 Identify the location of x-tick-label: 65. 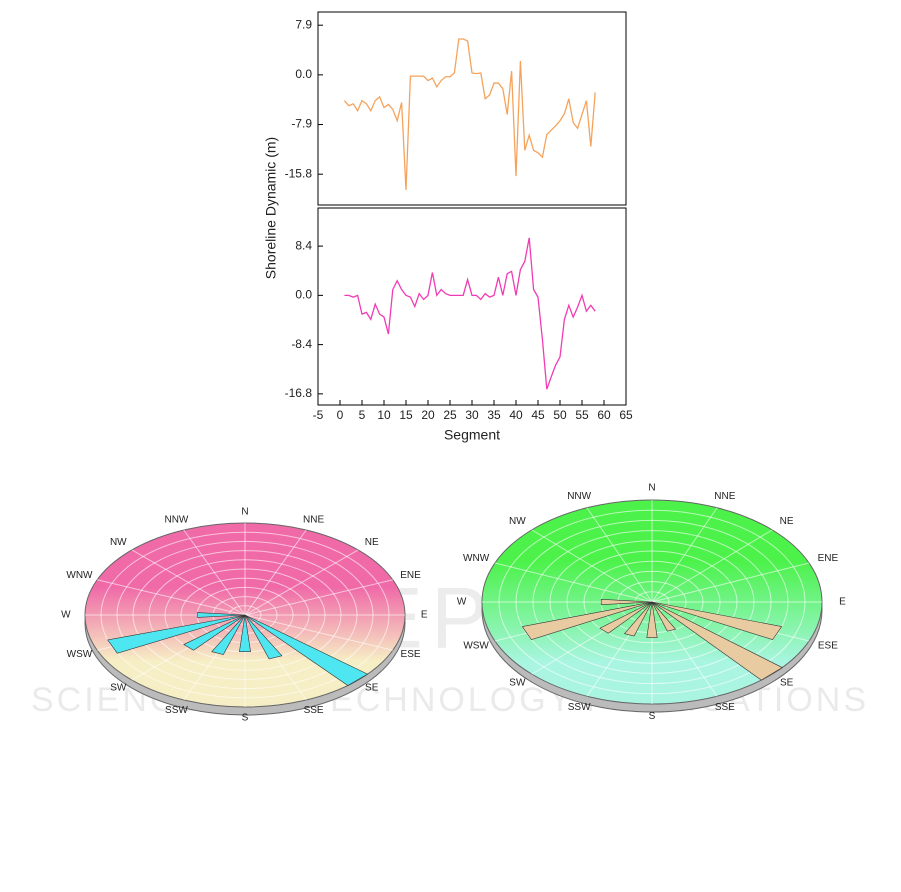
(626, 415).